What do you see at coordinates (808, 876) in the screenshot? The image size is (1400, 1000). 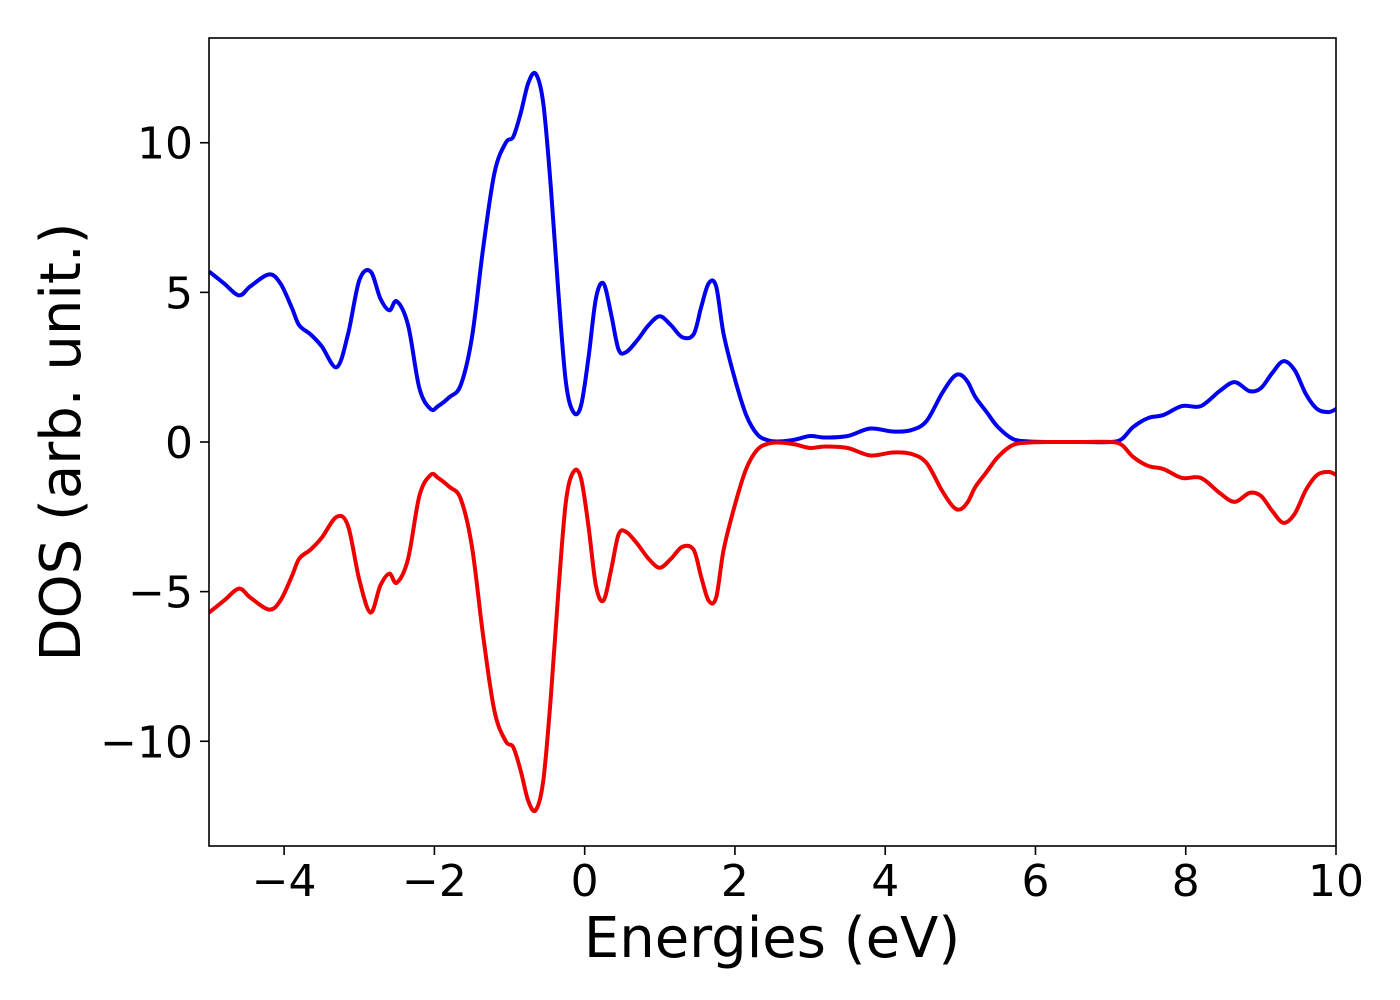 I see `x-axis-ticks: −4 −2 0 2 4 6 8 10` at bounding box center [808, 876].